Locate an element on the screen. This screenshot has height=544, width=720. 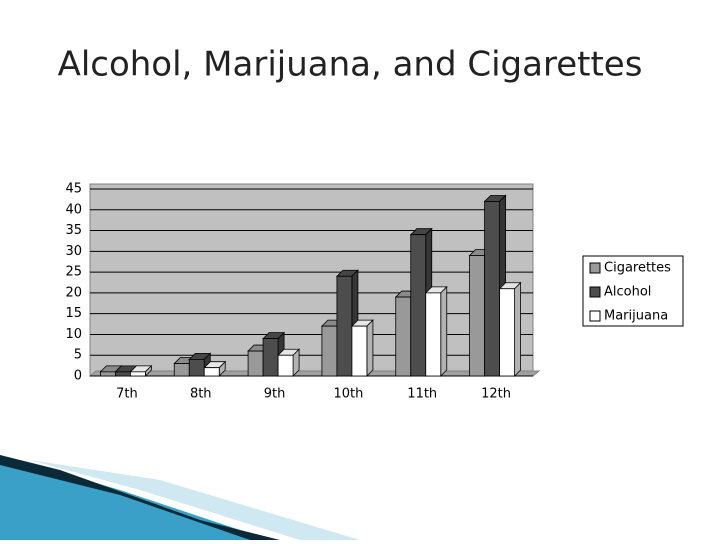
x-tick-label: 11th is located at coordinates (422, 394).